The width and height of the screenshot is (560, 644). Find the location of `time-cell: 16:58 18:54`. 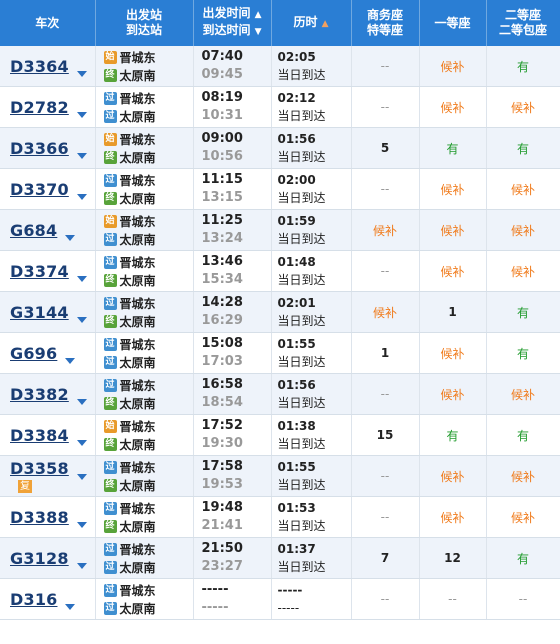

time-cell: 16:58 18:54 is located at coordinates (232, 394).